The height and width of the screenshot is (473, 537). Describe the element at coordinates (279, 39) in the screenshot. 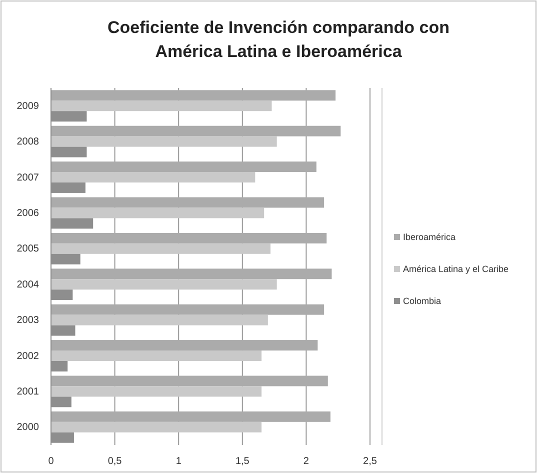

I see `chart-title: Coeficiente de Invención comparando con América Latina e Iberoamérica` at that location.